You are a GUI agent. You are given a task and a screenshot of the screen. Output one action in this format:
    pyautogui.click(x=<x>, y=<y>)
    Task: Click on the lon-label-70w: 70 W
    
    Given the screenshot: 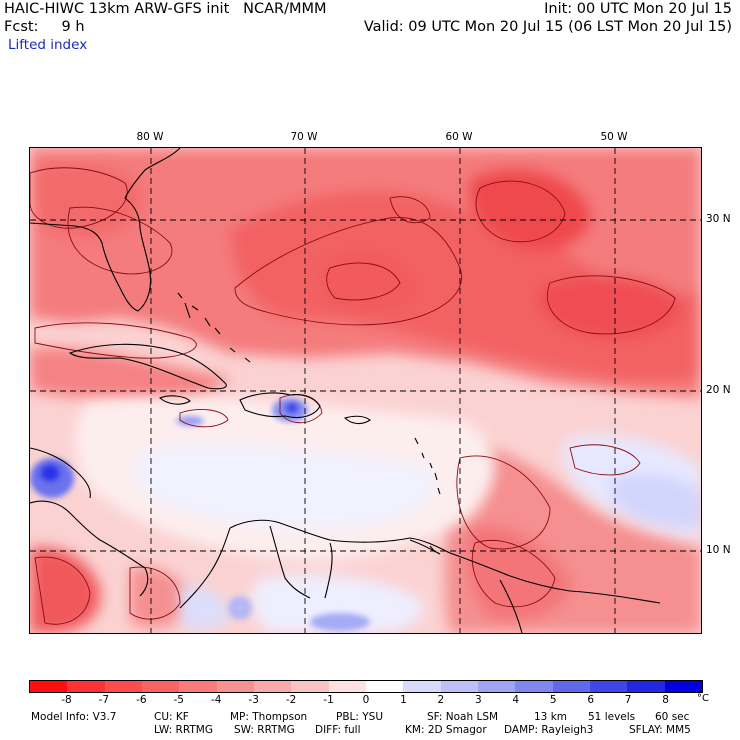 What is the action you would take?
    pyautogui.click(x=304, y=137)
    